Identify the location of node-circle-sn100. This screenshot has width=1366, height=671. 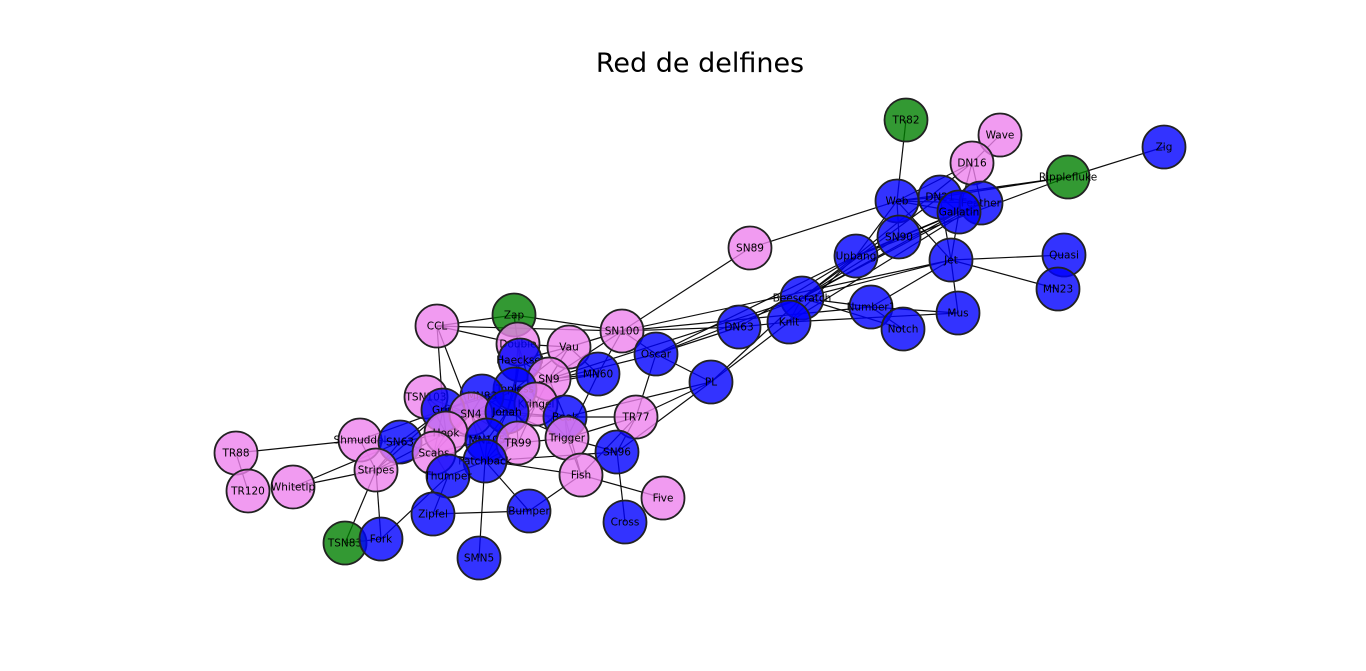
(622, 331).